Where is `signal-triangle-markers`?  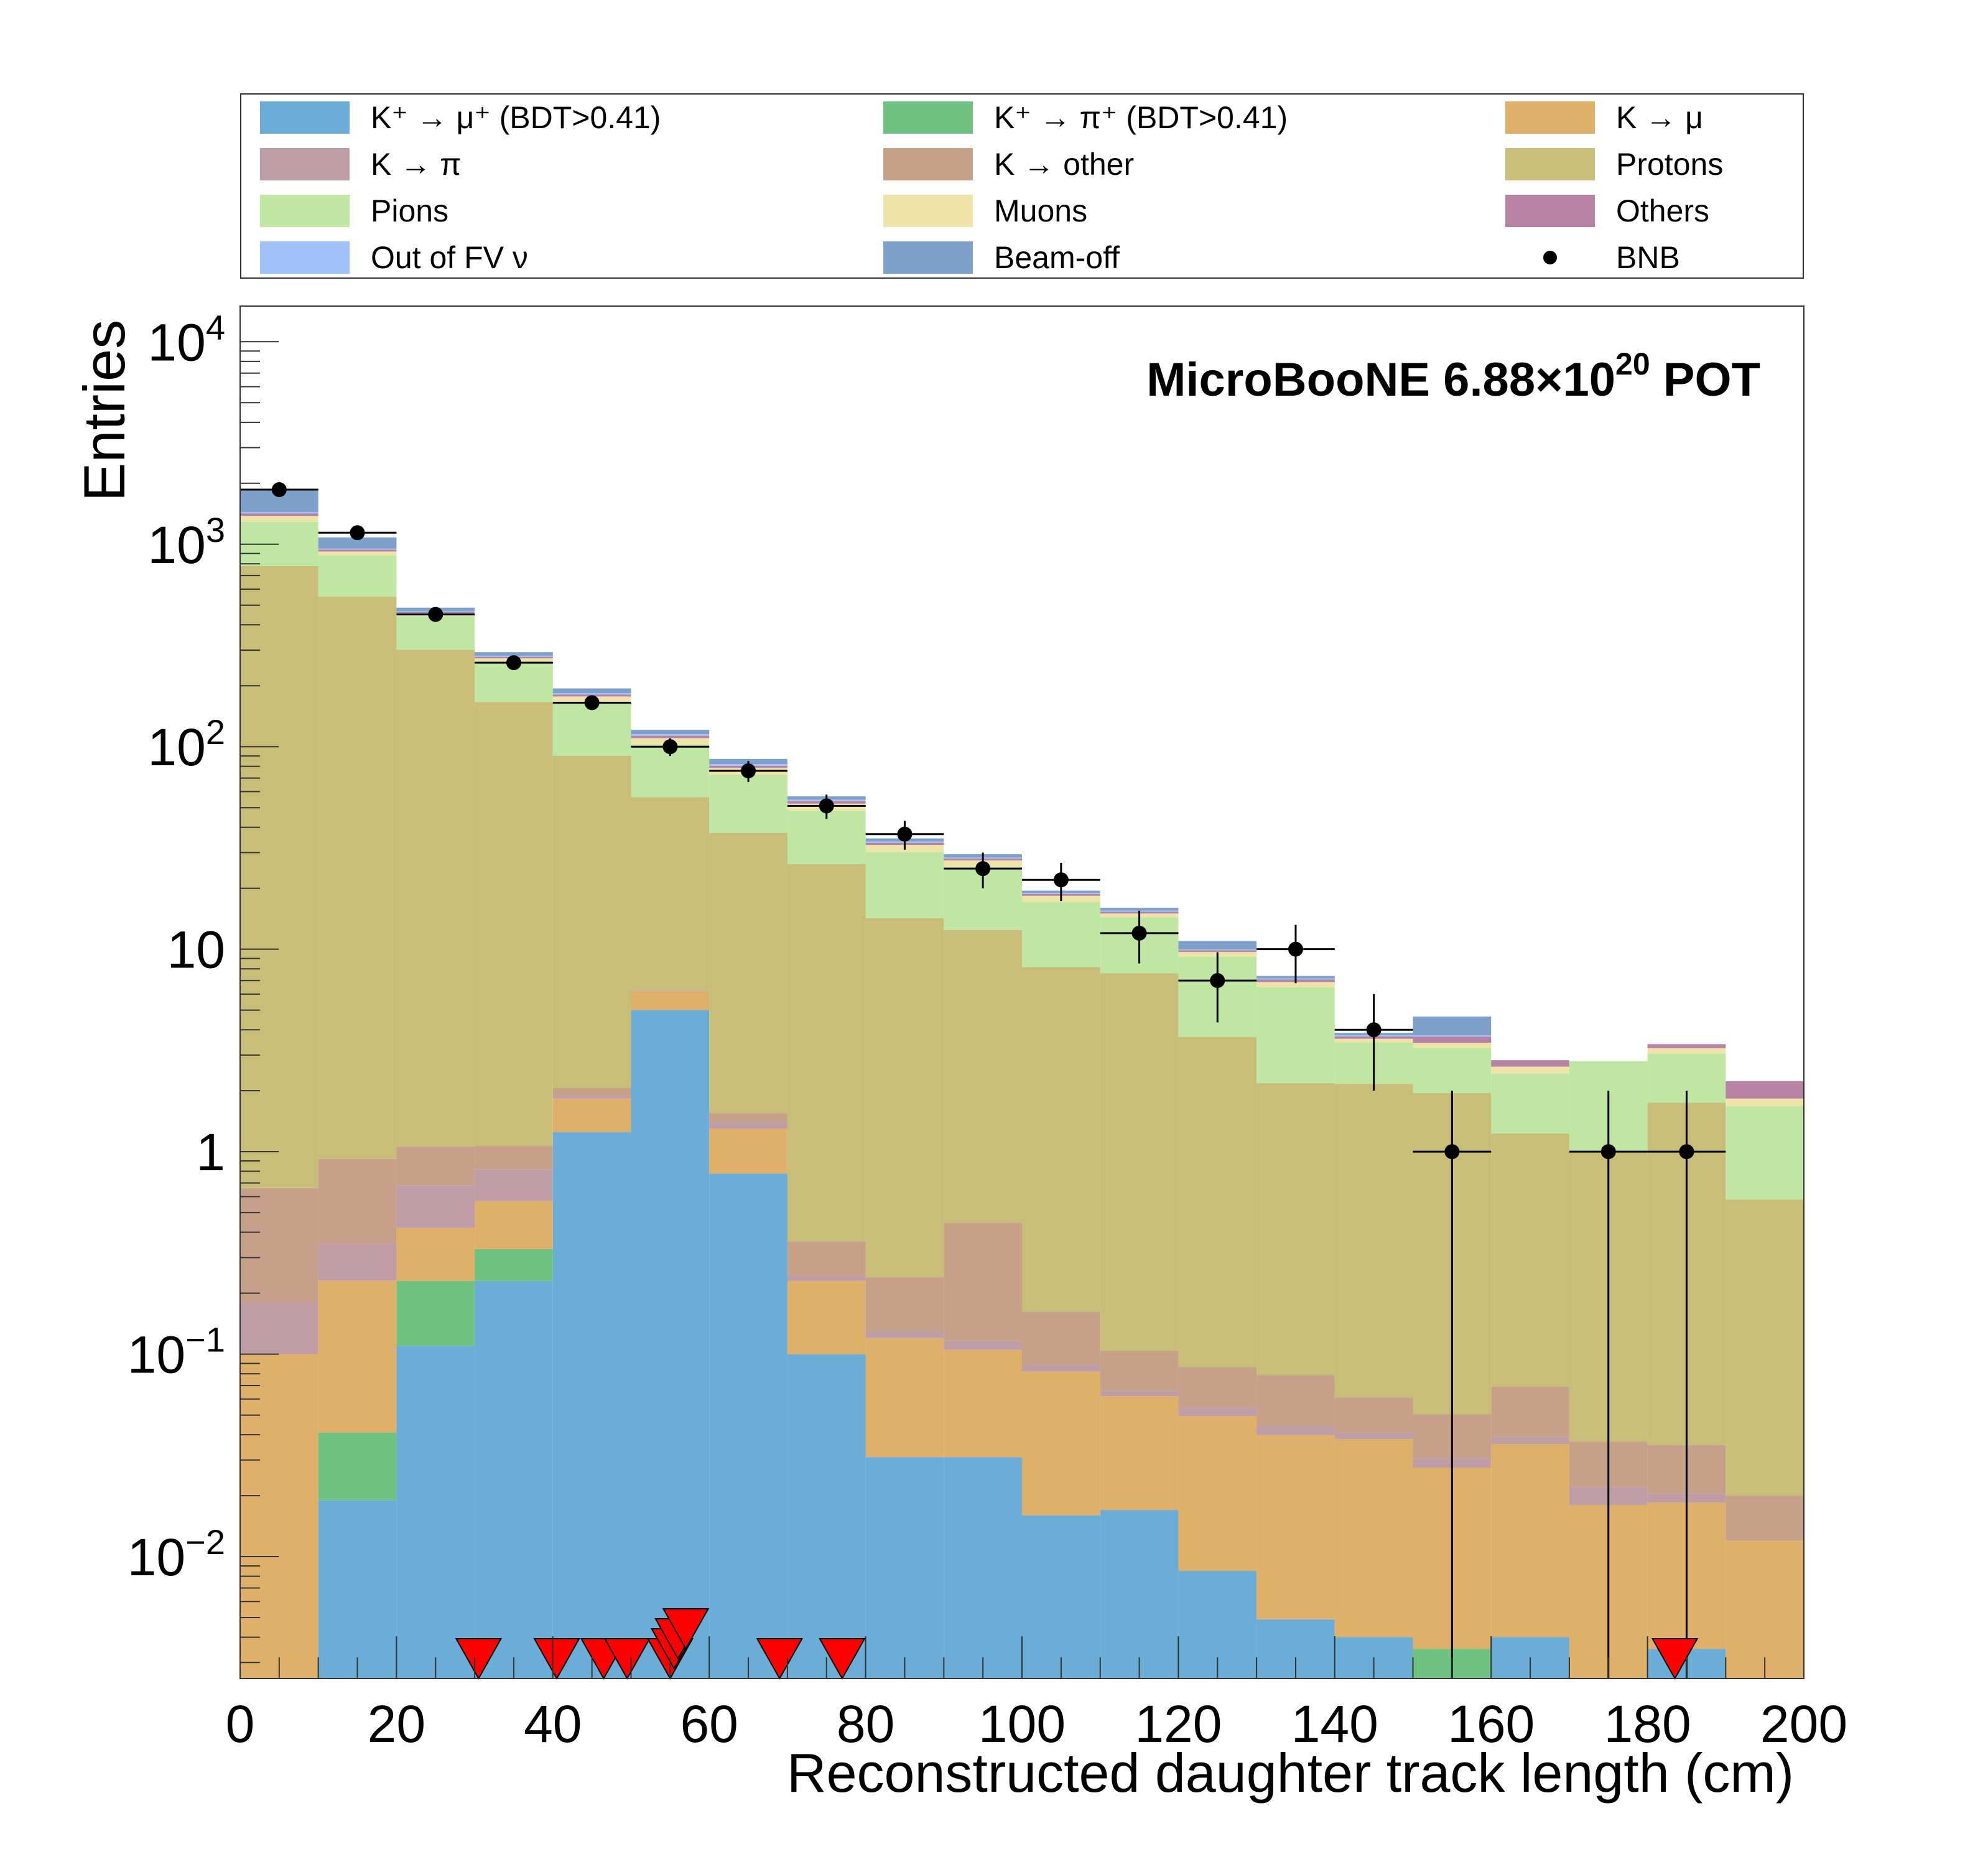 signal-triangle-markers is located at coordinates (1077, 1644).